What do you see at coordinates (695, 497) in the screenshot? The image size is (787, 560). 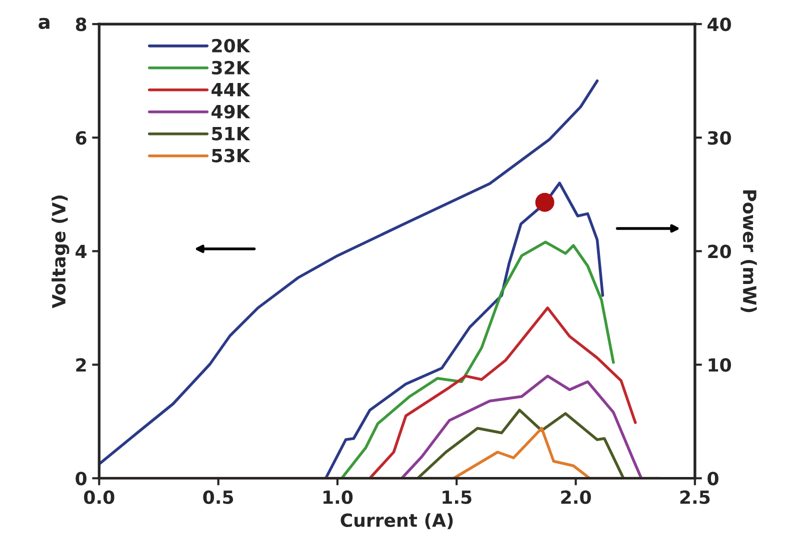 I see `x-tick-label: 2.5` at bounding box center [695, 497].